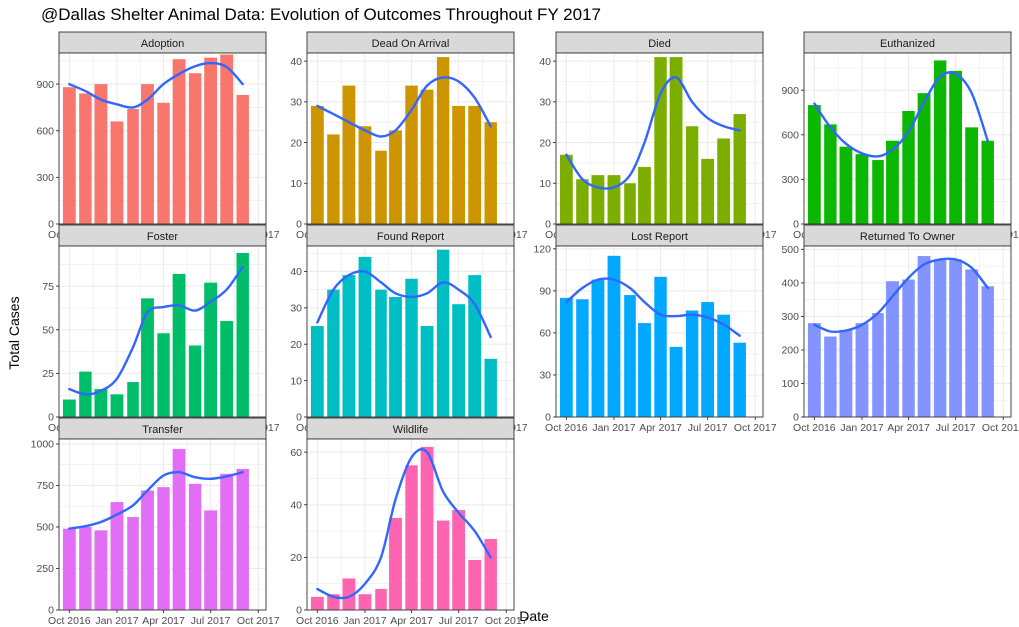 Image resolution: width=1019 pixels, height=627 pixels. What do you see at coordinates (659, 44) in the screenshot?
I see `facet-strip-label: Died` at bounding box center [659, 44].